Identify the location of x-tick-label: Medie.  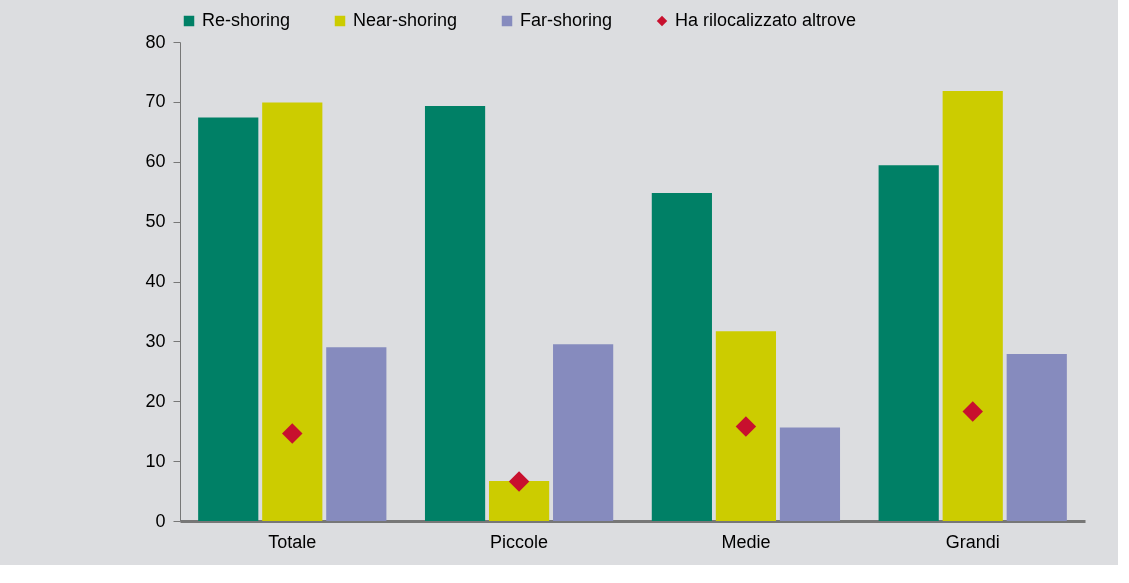
(746, 541).